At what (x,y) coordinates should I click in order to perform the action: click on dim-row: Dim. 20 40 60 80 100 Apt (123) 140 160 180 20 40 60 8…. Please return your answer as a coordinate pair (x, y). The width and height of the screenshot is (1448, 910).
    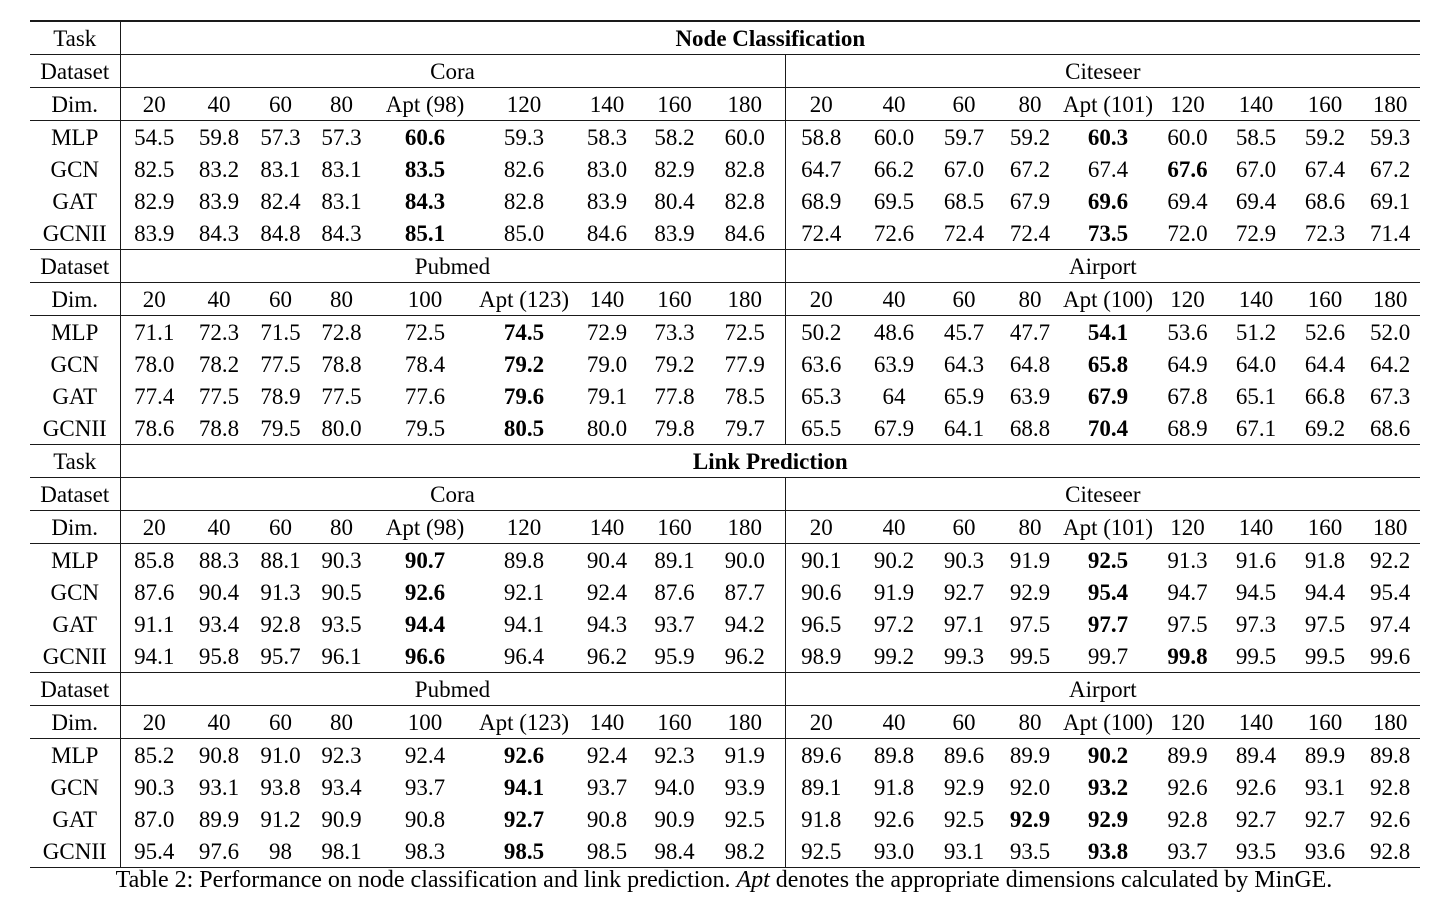
    Looking at the image, I should click on (725, 299).